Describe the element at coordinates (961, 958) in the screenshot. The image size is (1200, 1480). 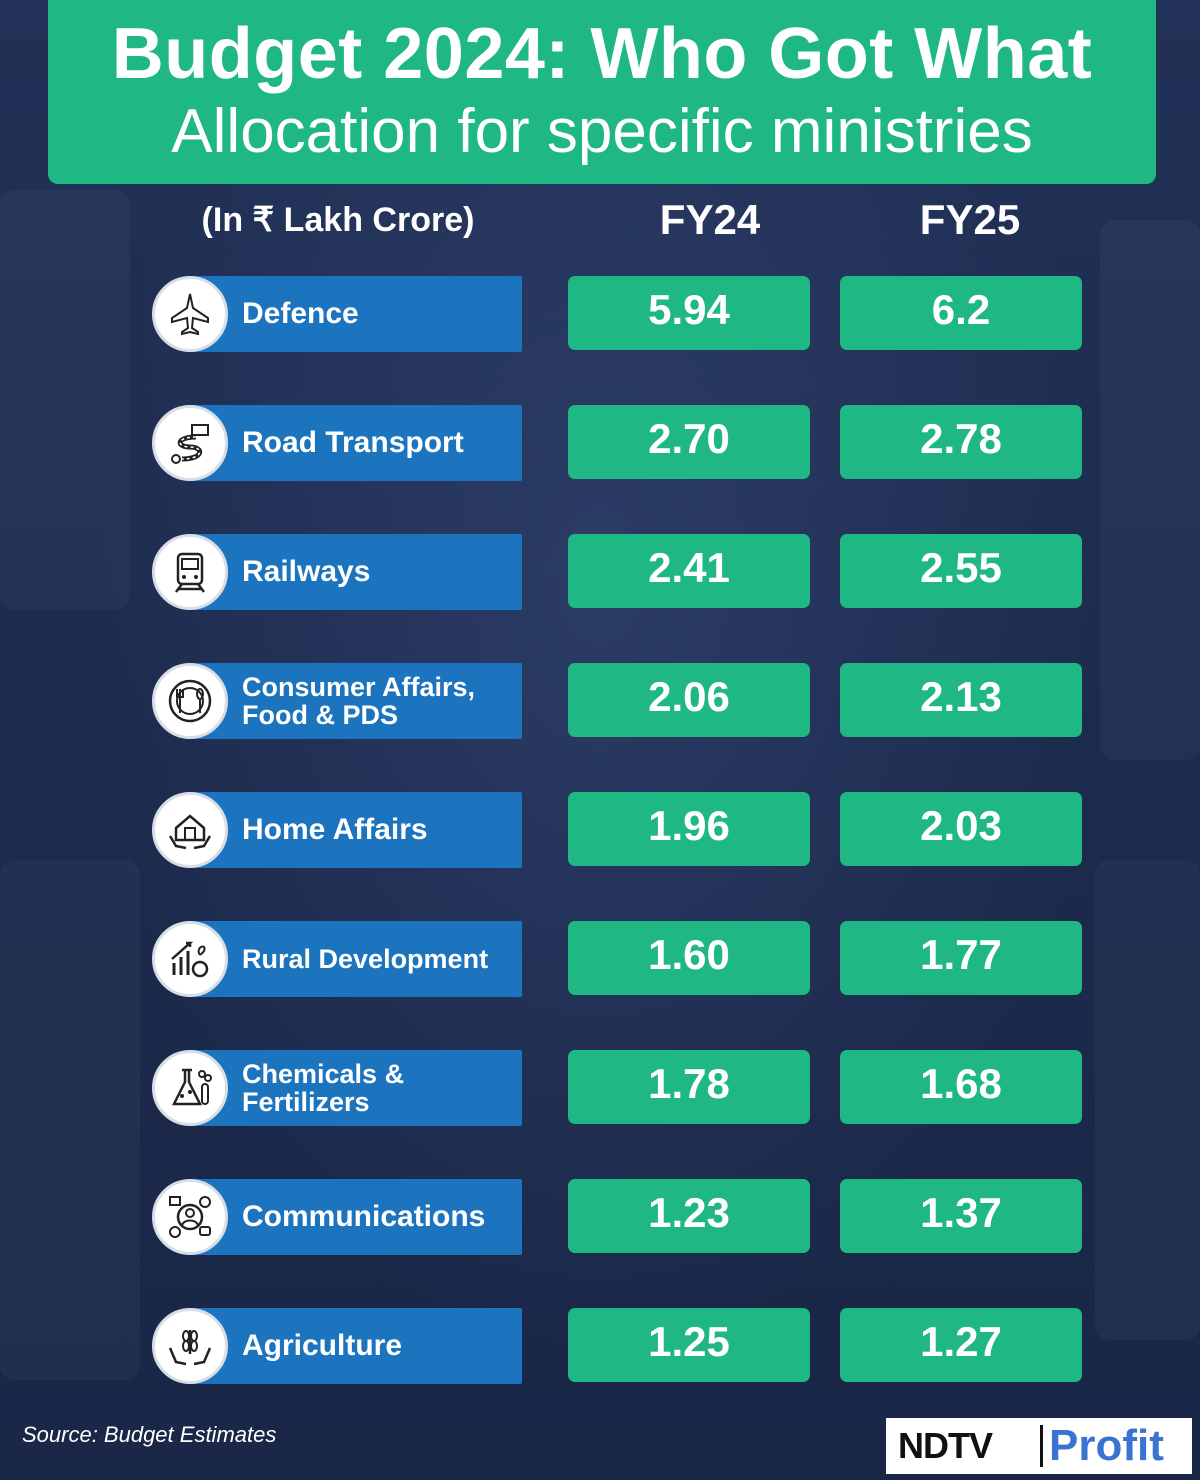
I see `value-fy25: 1.77` at that location.